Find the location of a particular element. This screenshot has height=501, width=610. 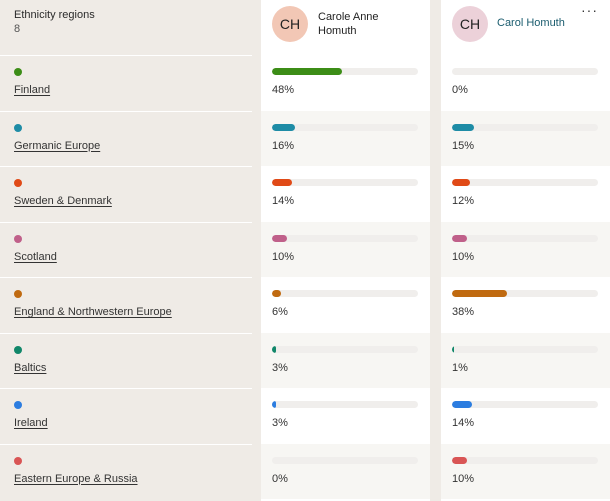

percentage-value: 1% is located at coordinates (460, 367).